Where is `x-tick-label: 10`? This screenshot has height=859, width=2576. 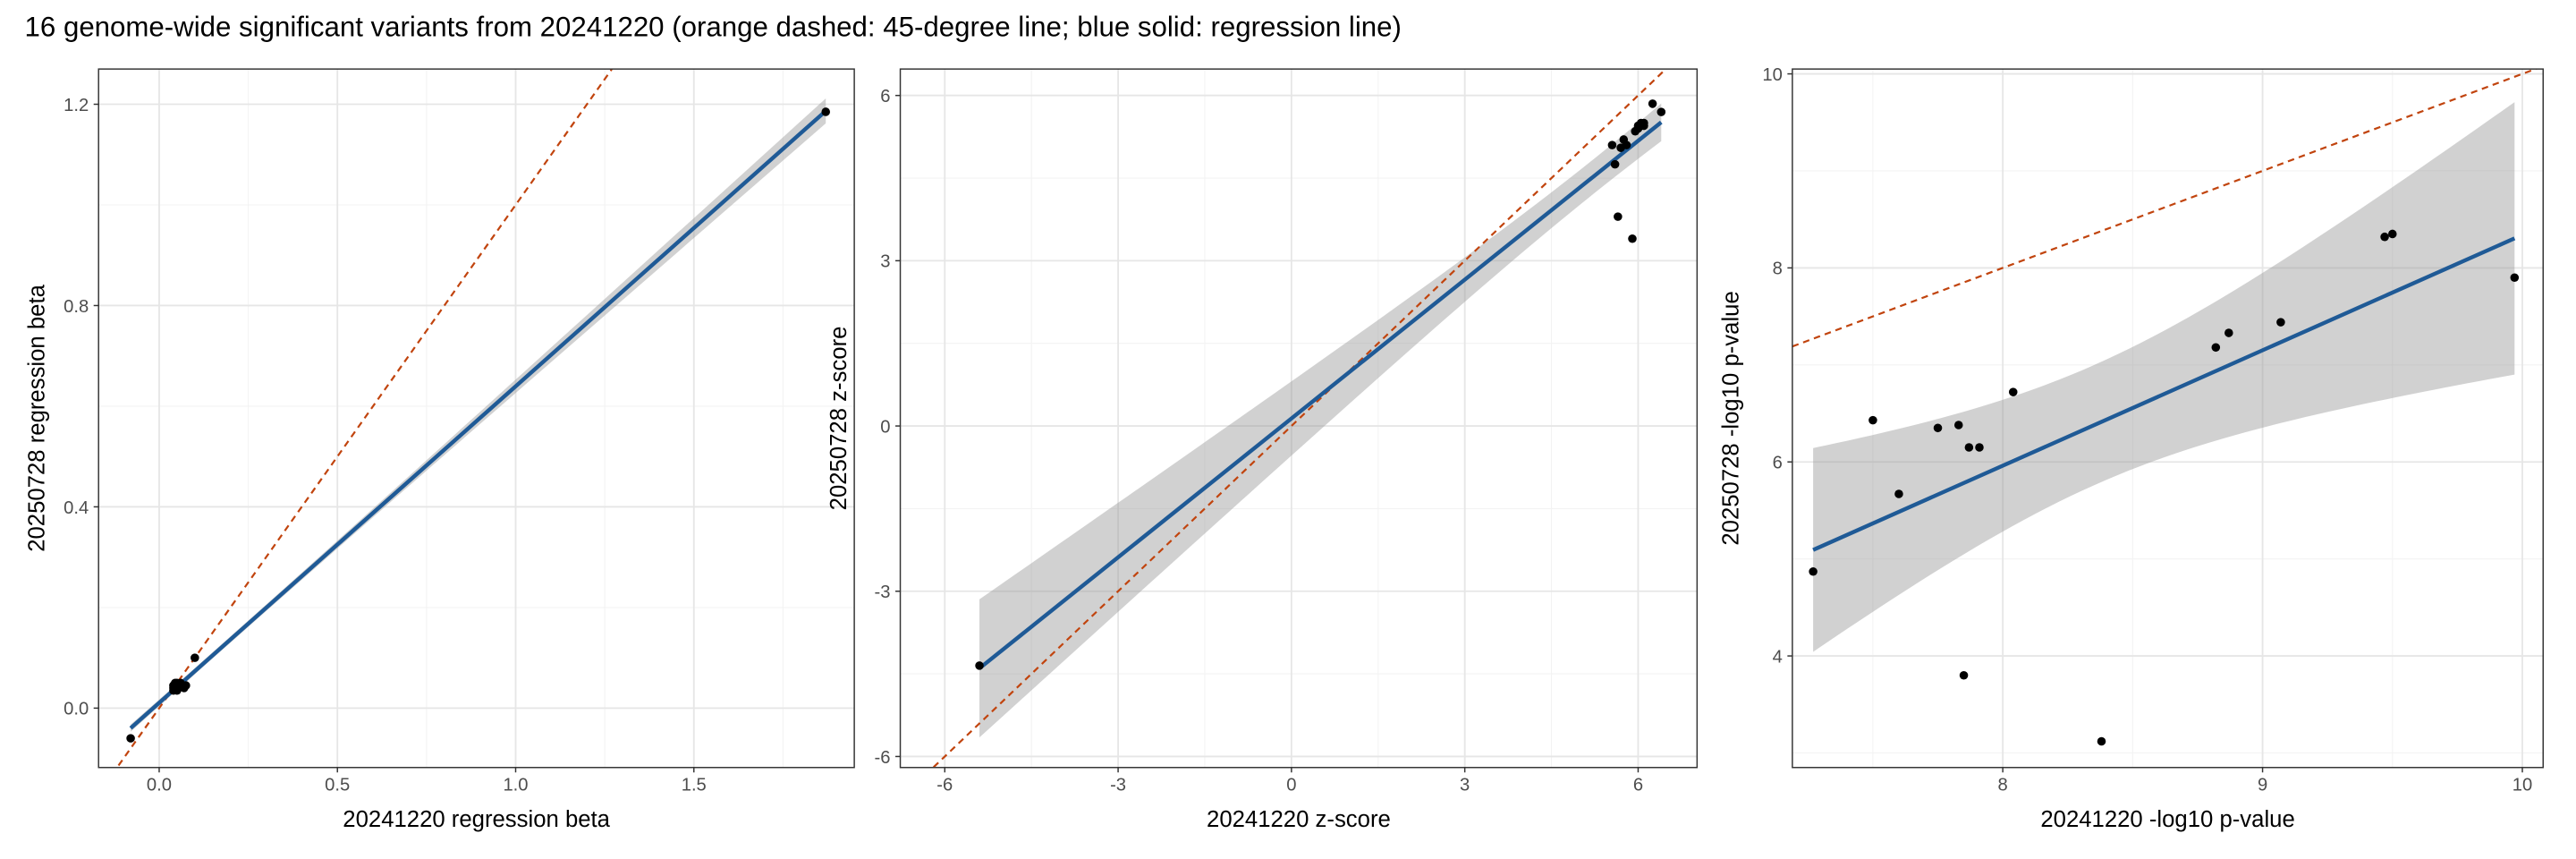
x-tick-label: 10 is located at coordinates (2522, 785).